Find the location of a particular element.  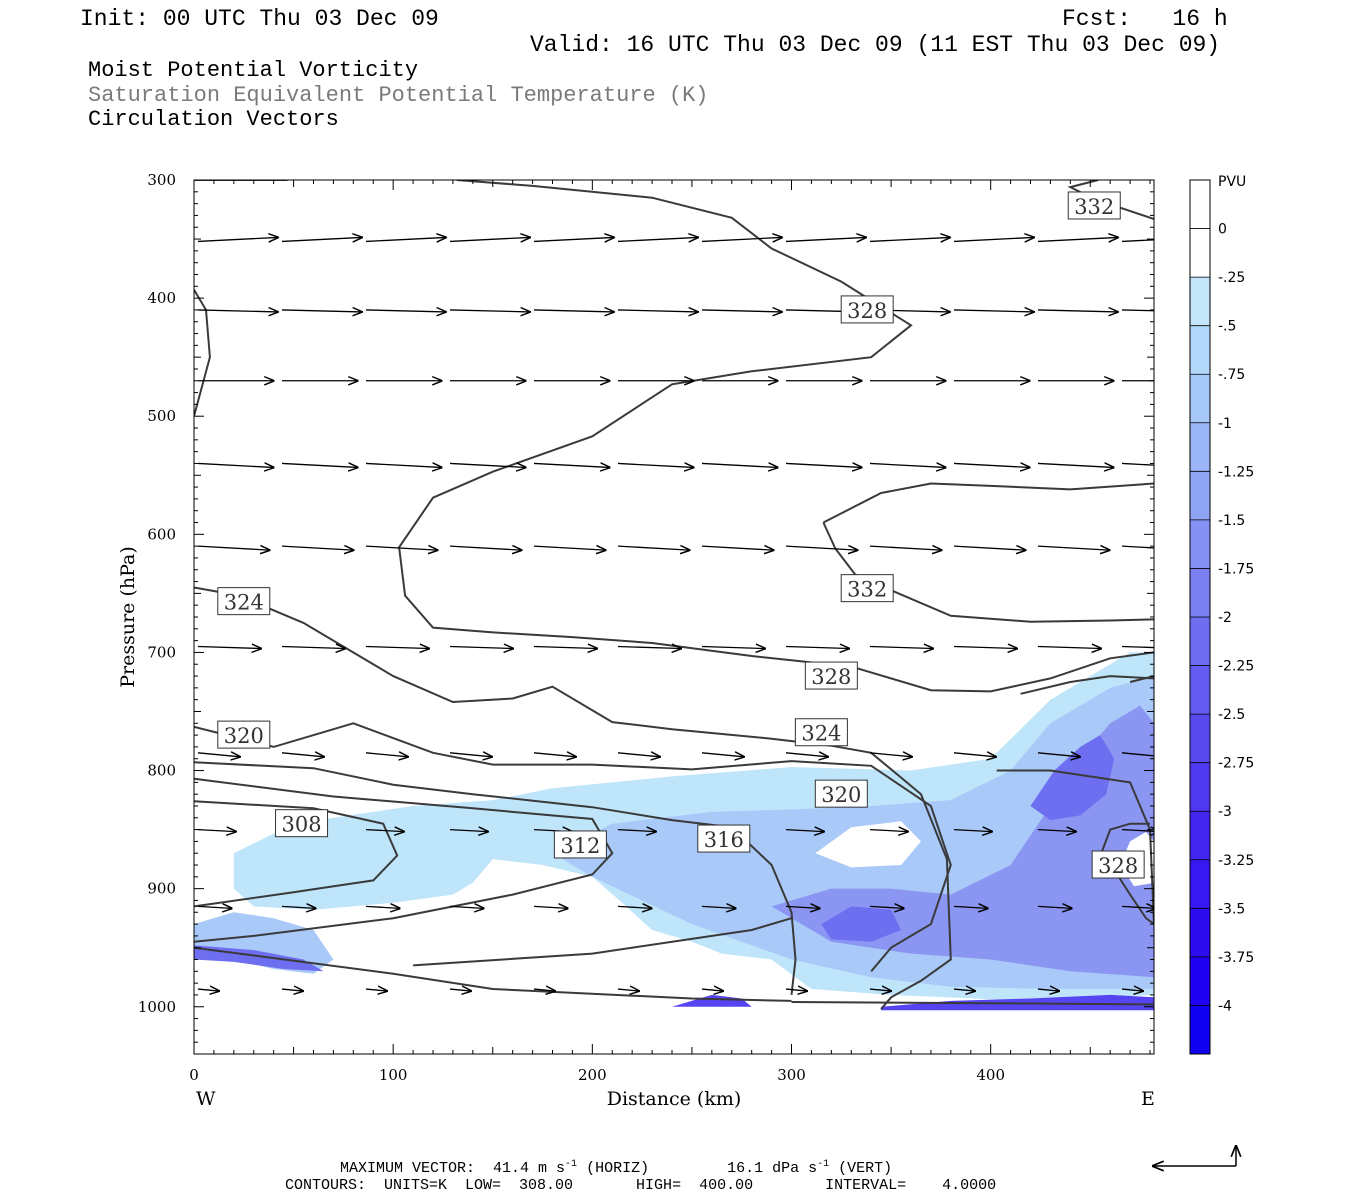

forecast-hour: Fcst: 16 h is located at coordinates (1145, 19).